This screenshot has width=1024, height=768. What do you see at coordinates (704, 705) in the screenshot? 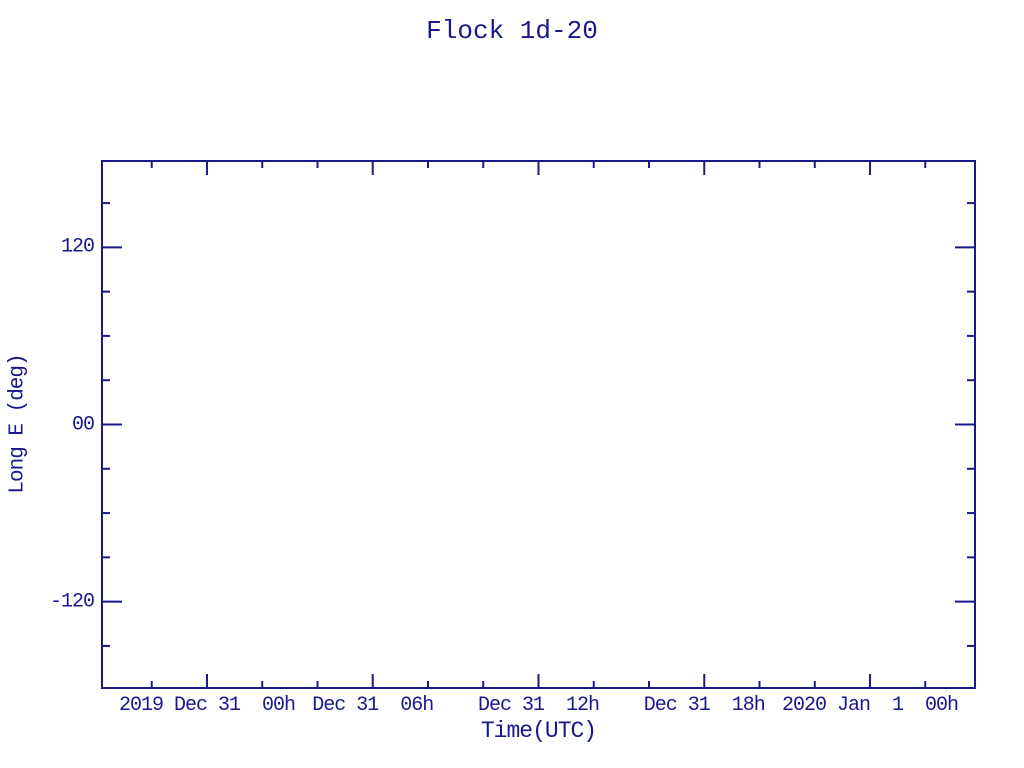
I see `x-tick-label: Dec 31 18h` at bounding box center [704, 705].